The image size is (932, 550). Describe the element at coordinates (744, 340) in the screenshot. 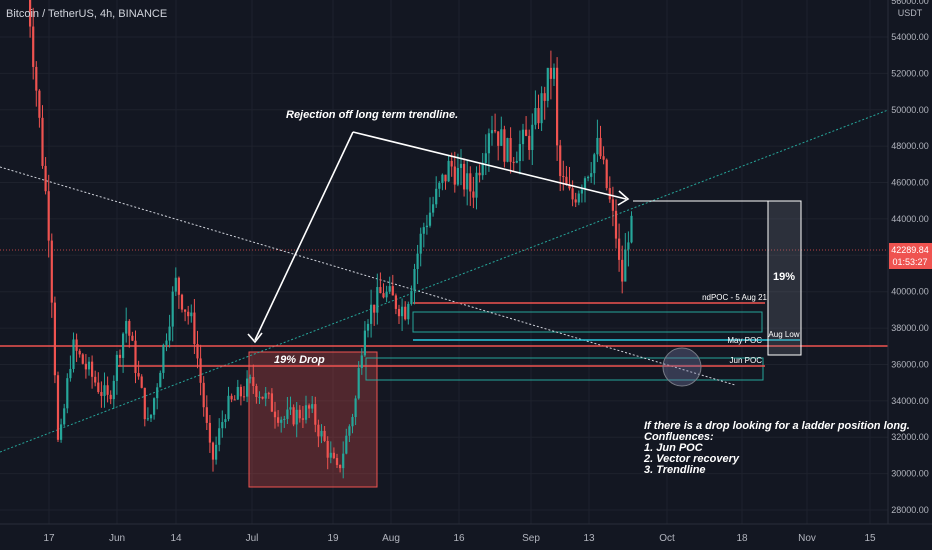

I see `may-poc-label: May POC` at that location.